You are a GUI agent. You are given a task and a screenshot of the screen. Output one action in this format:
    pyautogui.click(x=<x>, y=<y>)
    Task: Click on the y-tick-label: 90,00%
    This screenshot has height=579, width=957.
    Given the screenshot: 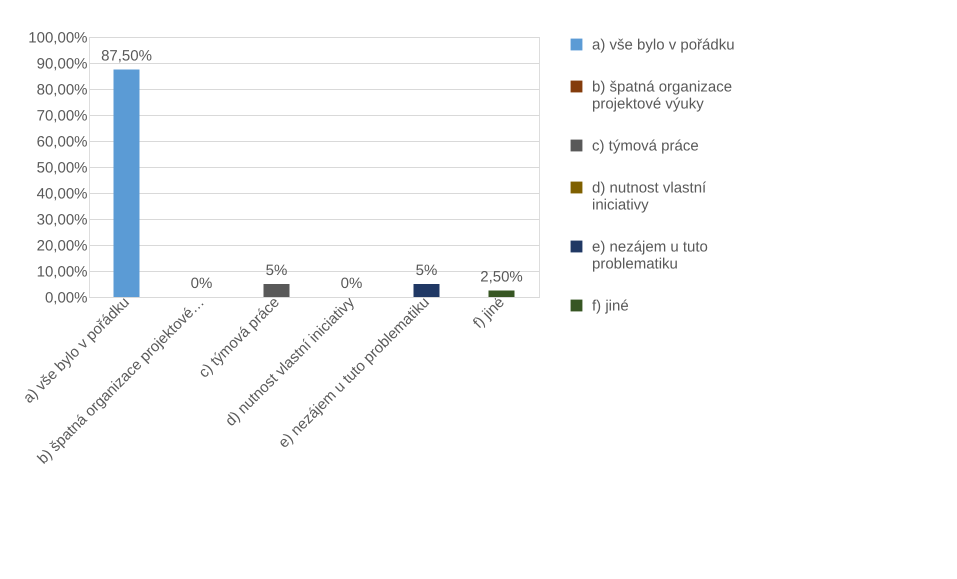 What is the action you would take?
    pyautogui.click(x=62, y=64)
    